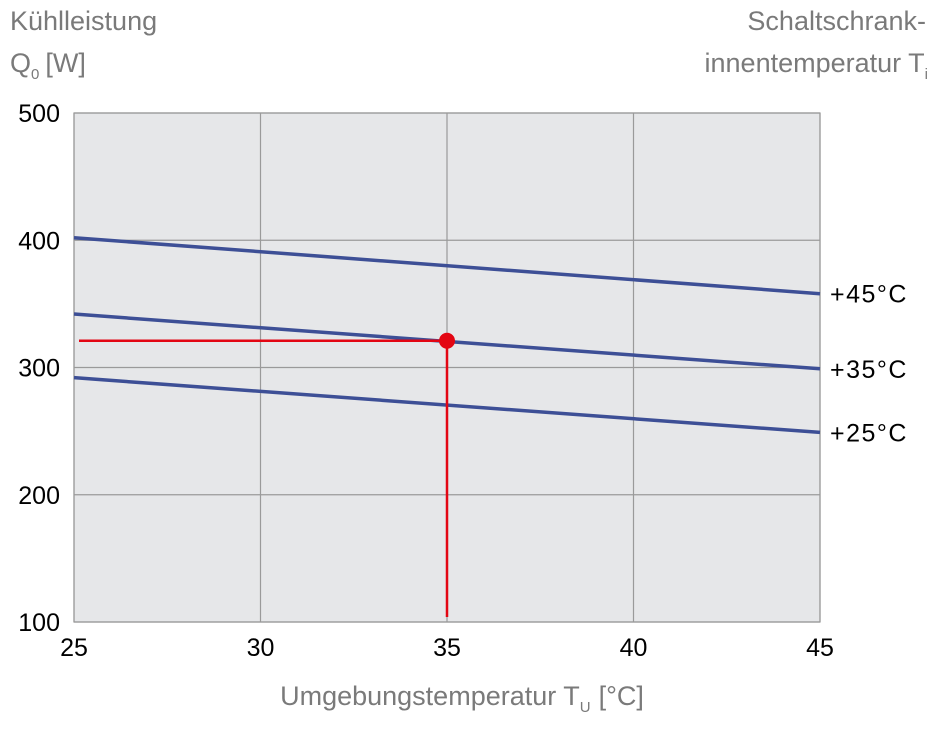 The height and width of the screenshot is (730, 940). I want to click on series-label: +35°C, so click(869, 370).